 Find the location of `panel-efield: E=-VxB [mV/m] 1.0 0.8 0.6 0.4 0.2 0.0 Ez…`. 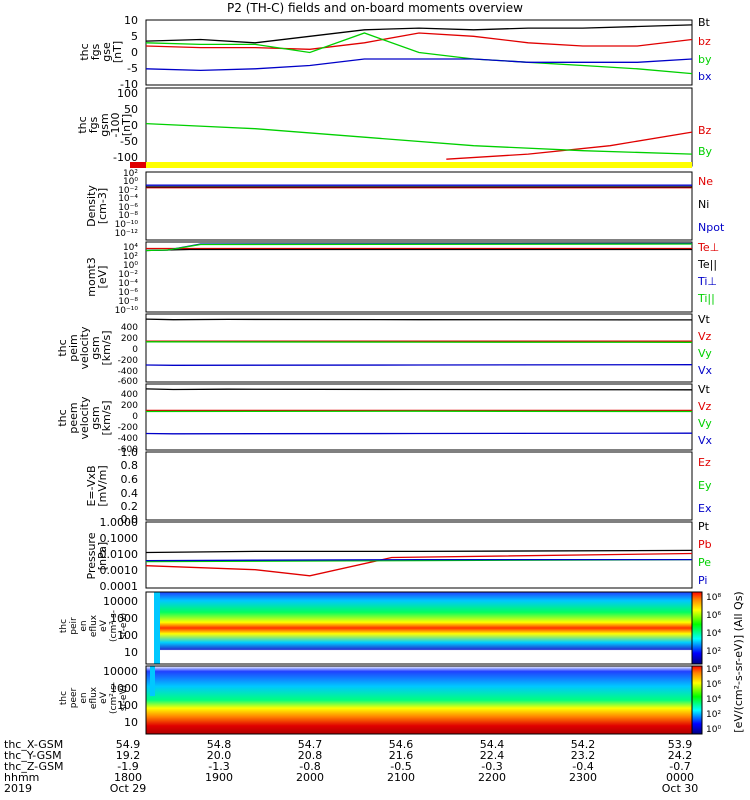

panel-efield: E=-VxB [mV/m] 1.0 0.8 0.6 0.4 0.2 0.0 Ez… is located at coordinates (398, 486).